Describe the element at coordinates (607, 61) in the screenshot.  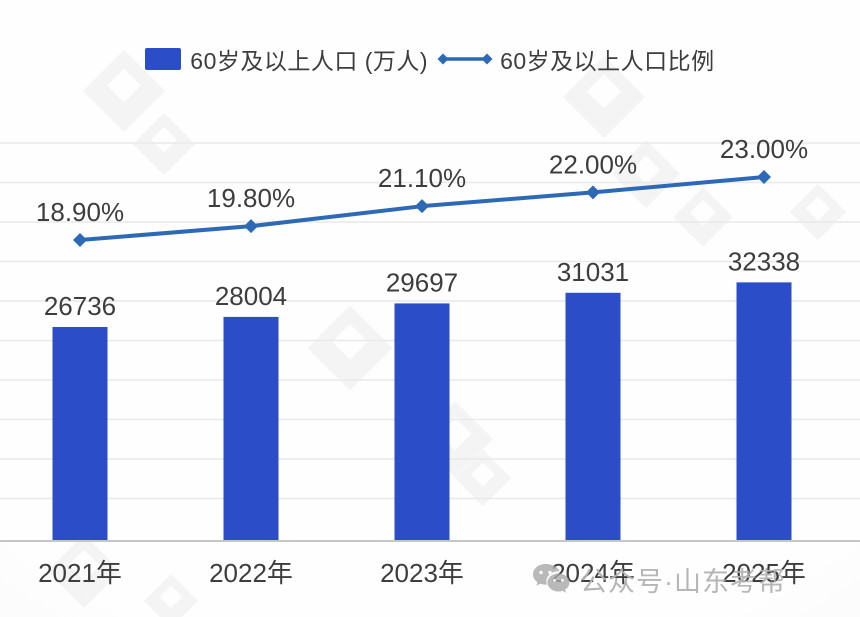
I see `line-series-label: 60岁及以上人口比例` at that location.